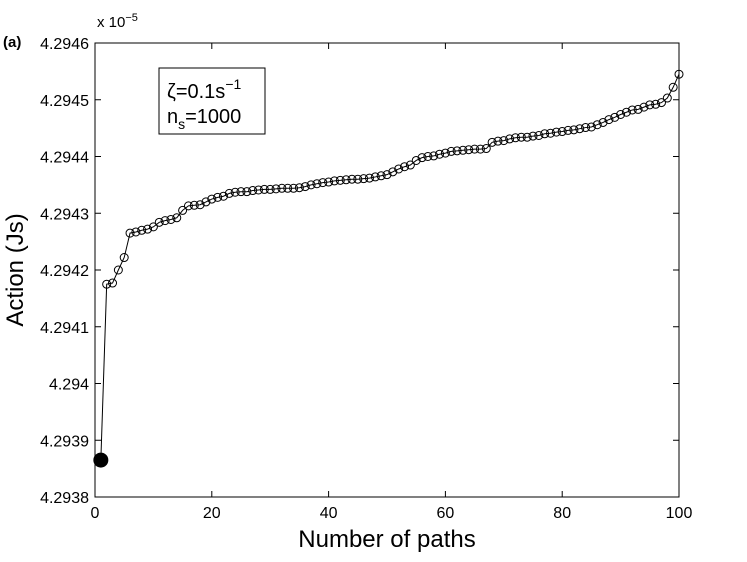 The image size is (747, 562). Describe the element at coordinates (679, 513) in the screenshot. I see `x-tick-label: 100` at that location.